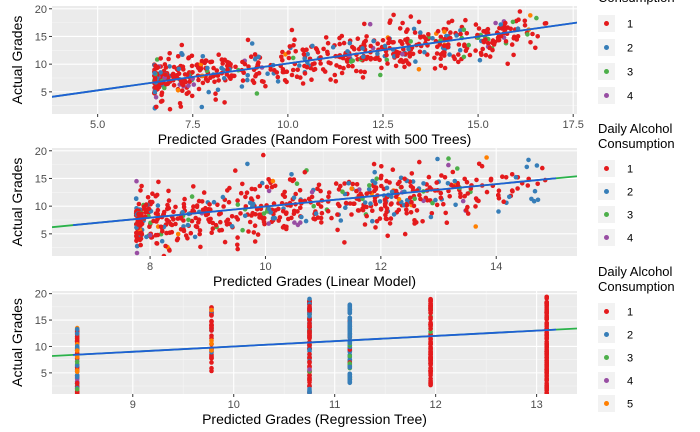 The image size is (700, 432). Describe the element at coordinates (636, 286) in the screenshot. I see `legend-title: Consumption` at that location.